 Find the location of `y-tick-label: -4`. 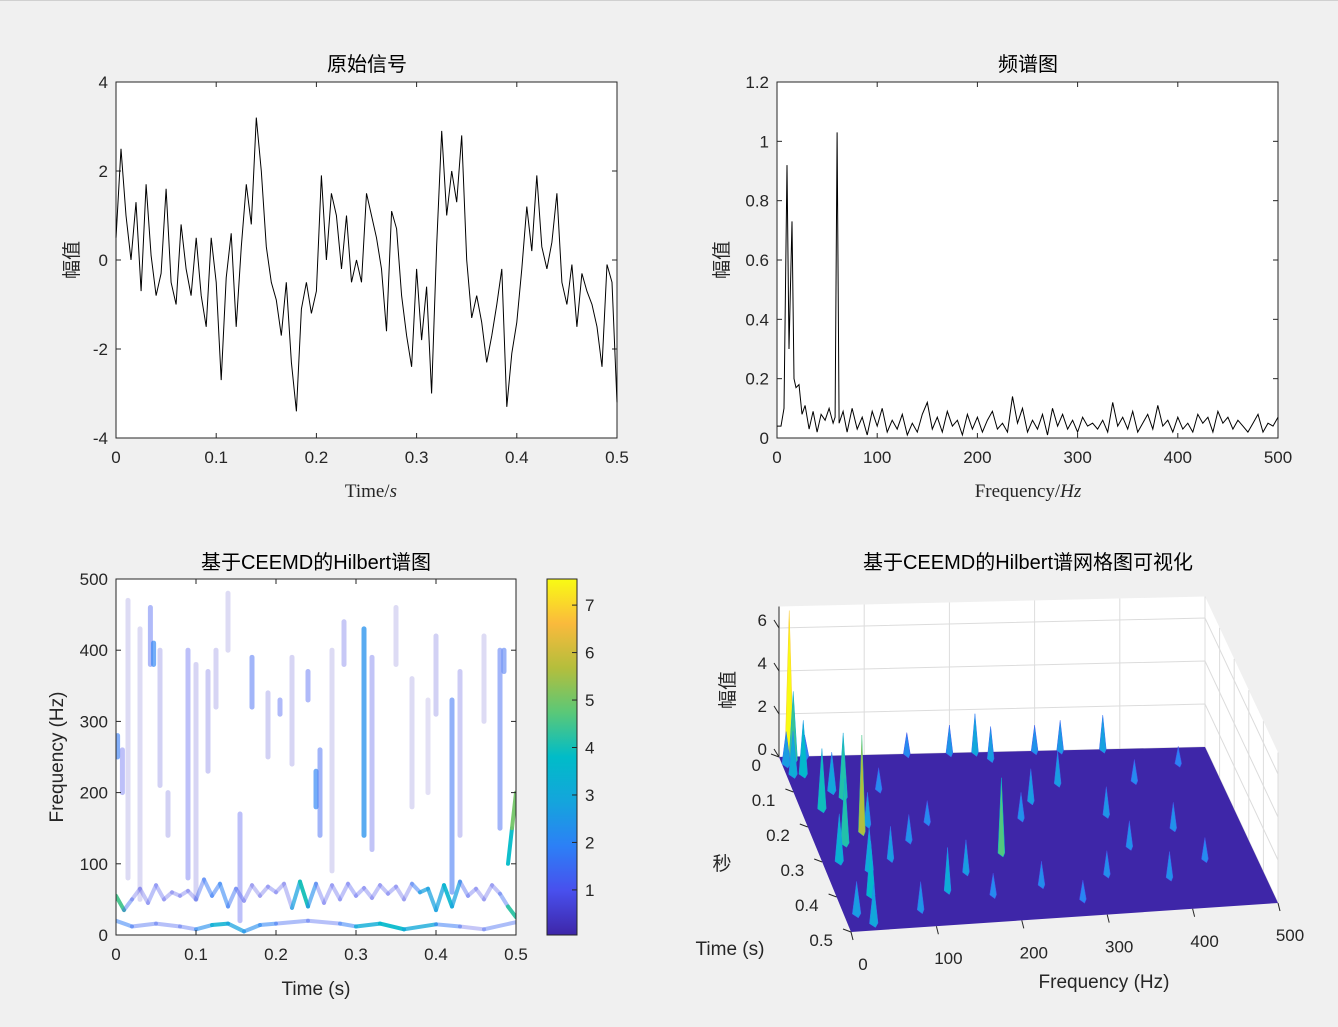

y-tick-label: -4 is located at coordinates (100, 438).